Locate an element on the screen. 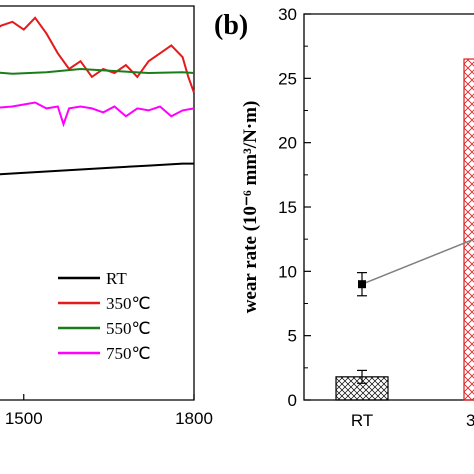 Image resolution: width=474 pixels, height=474 pixels. y-tick-label: 30 is located at coordinates (287, 14).